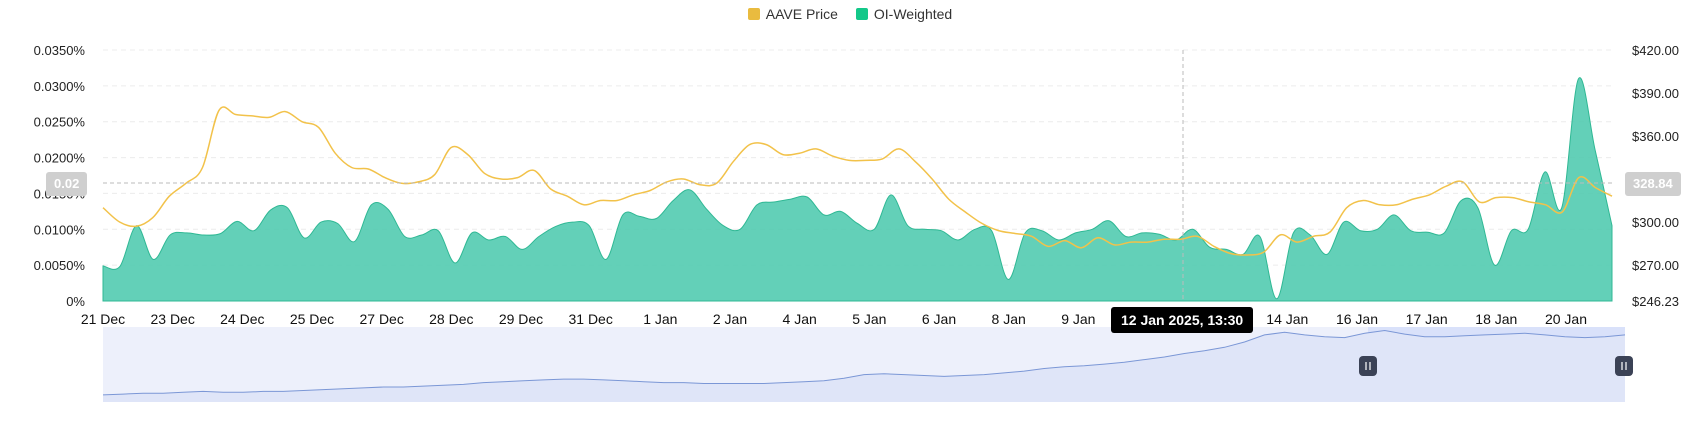 This screenshot has width=1700, height=437. What do you see at coordinates (1655, 222) in the screenshot?
I see `y-right-tick: $300.00` at bounding box center [1655, 222].